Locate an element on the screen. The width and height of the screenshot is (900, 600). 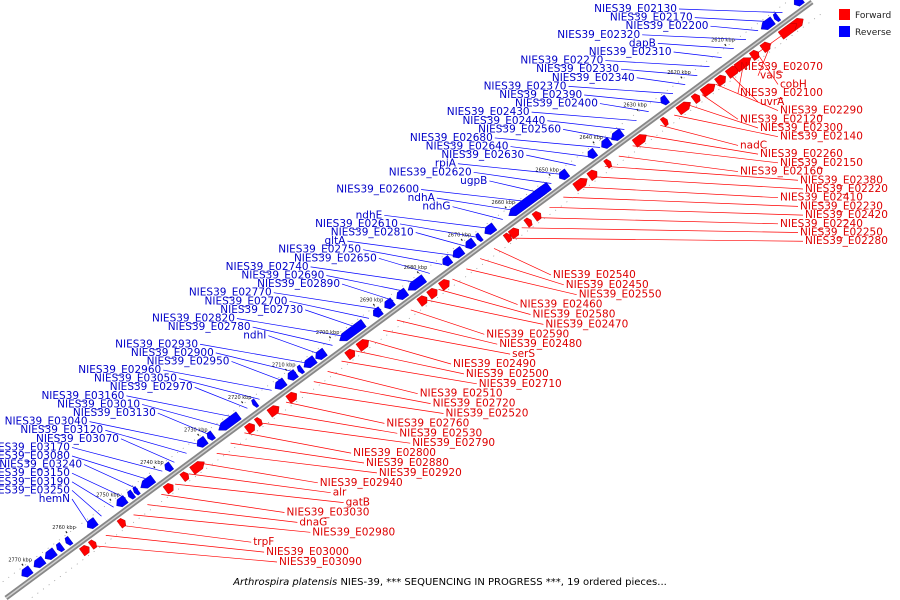
reverse-gene-label: NIES39_E02430 is located at coordinates (488, 112).